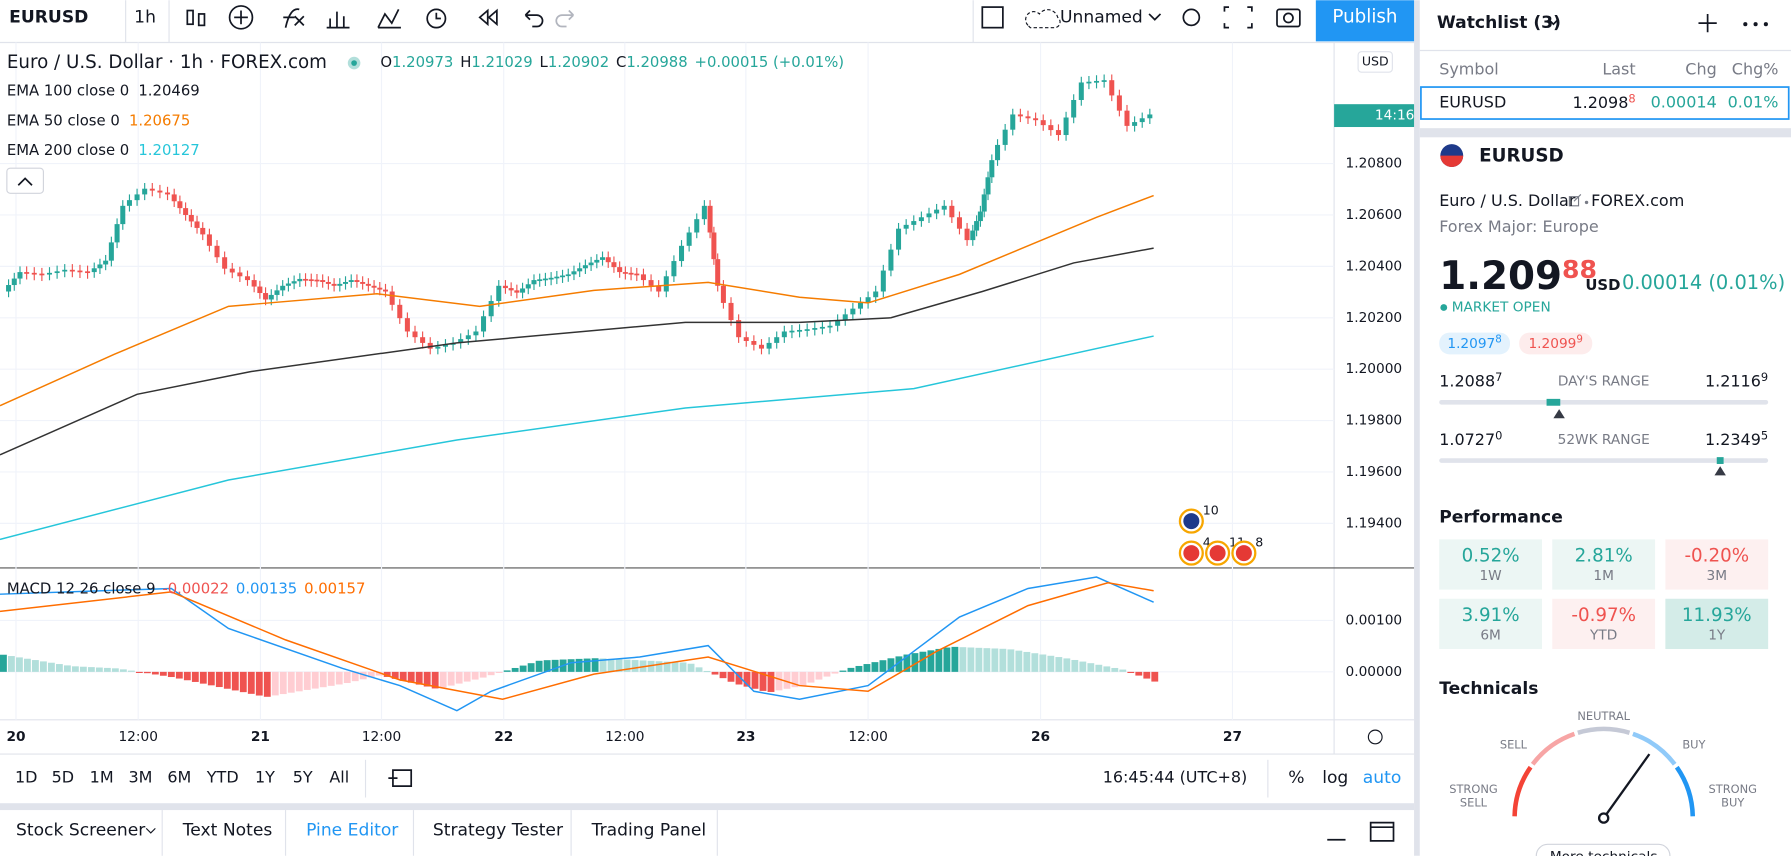 The width and height of the screenshot is (1791, 856). Describe the element at coordinates (1361, 831) in the screenshot. I see `panel-controls` at that location.